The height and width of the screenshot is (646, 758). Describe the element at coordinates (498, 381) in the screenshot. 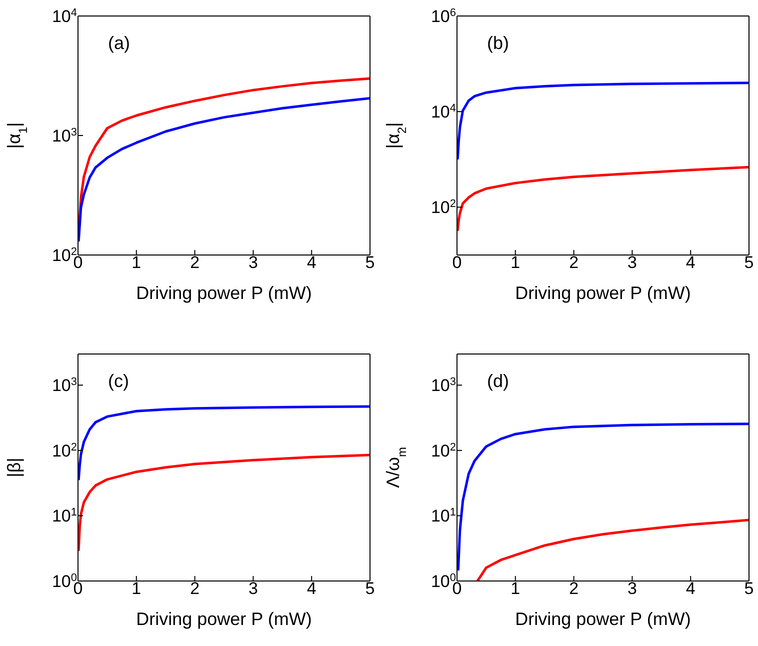

I see `annotation: (d)` at that location.